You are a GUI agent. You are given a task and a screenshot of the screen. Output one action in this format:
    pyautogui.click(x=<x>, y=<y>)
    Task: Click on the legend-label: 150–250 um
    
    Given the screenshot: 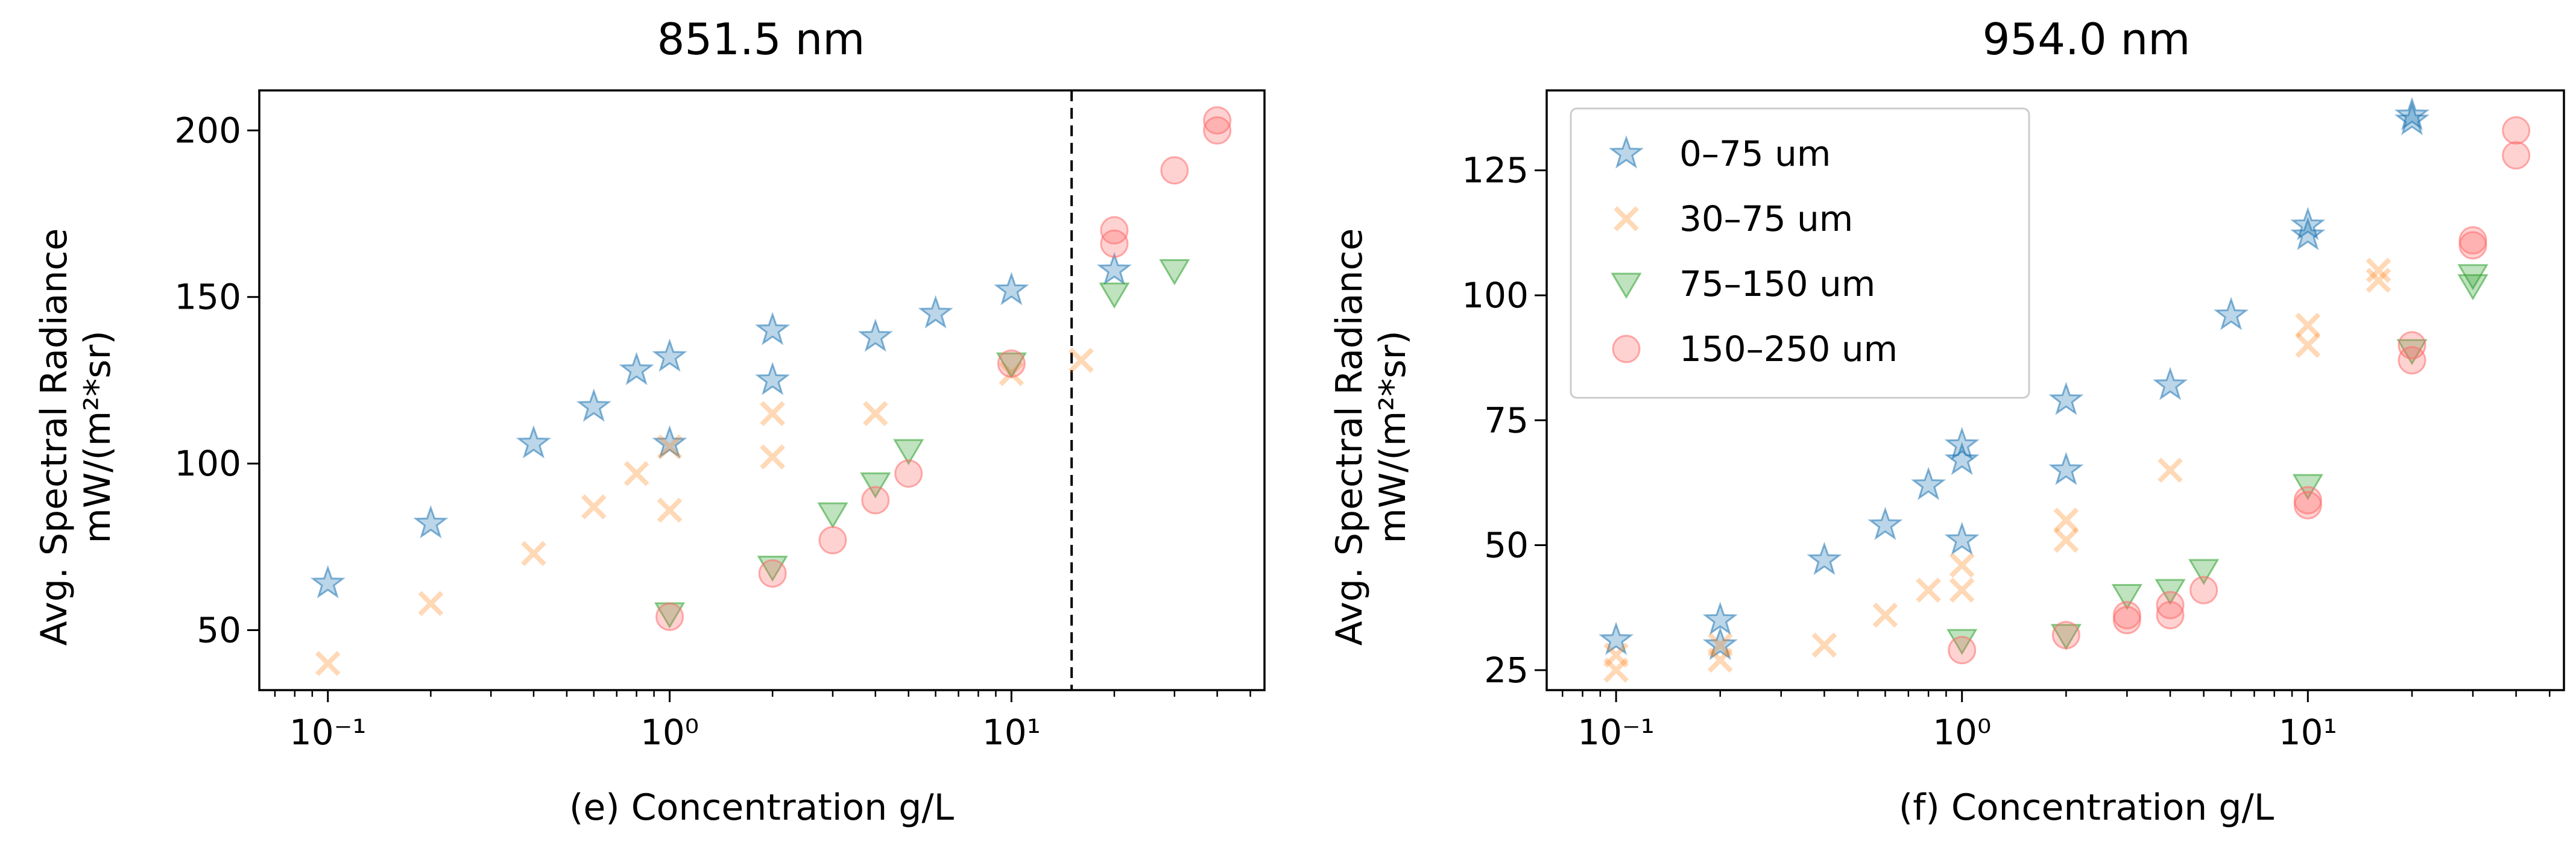 What is the action you would take?
    pyautogui.click(x=1788, y=348)
    